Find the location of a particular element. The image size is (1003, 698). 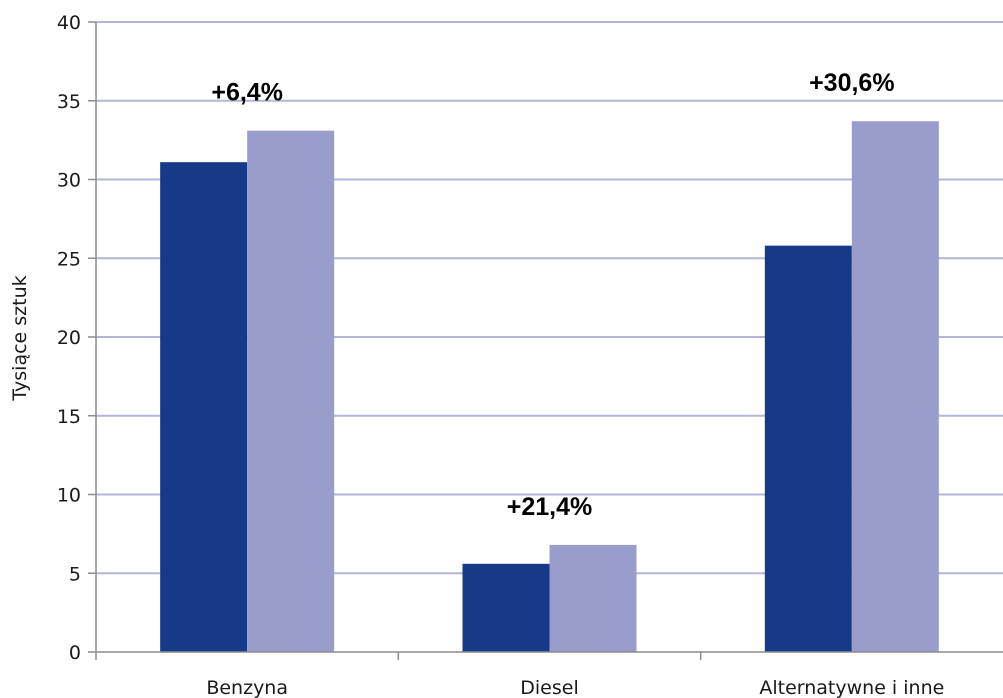

y-tick-label: 30 is located at coordinates (69, 181).